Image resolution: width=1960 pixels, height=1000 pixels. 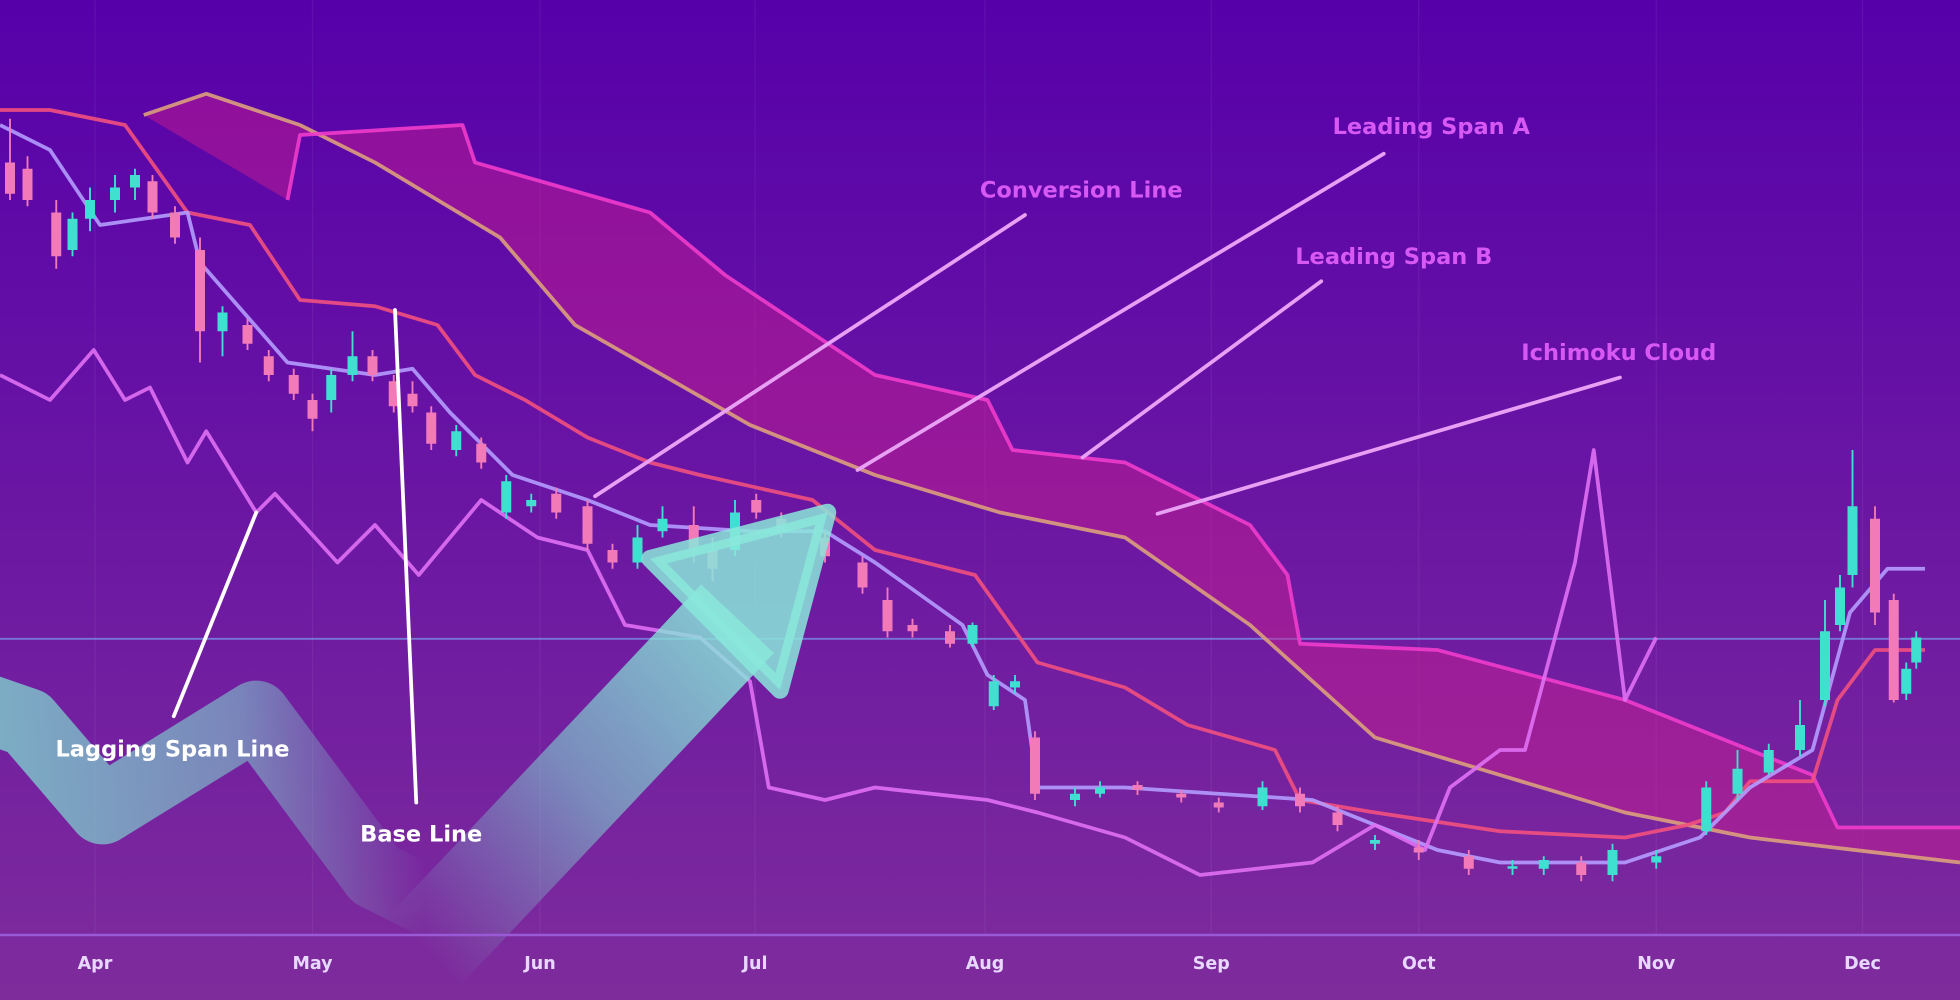 What do you see at coordinates (230, 805) in the screenshot?
I see `wave-ribbon` at bounding box center [230, 805].